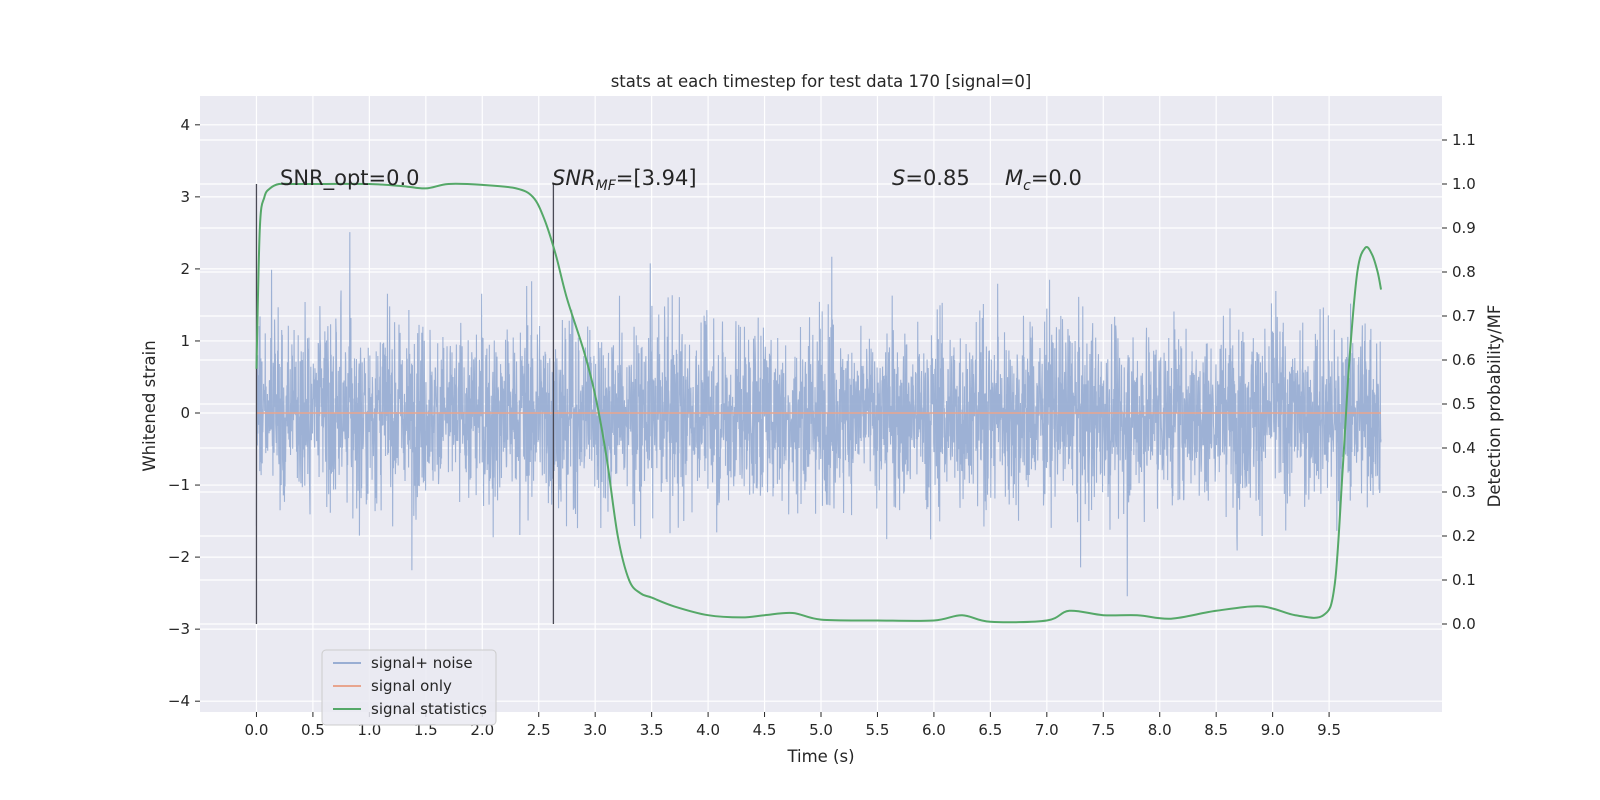  I want to click on x-axis-label: Time (s), so click(820, 756).